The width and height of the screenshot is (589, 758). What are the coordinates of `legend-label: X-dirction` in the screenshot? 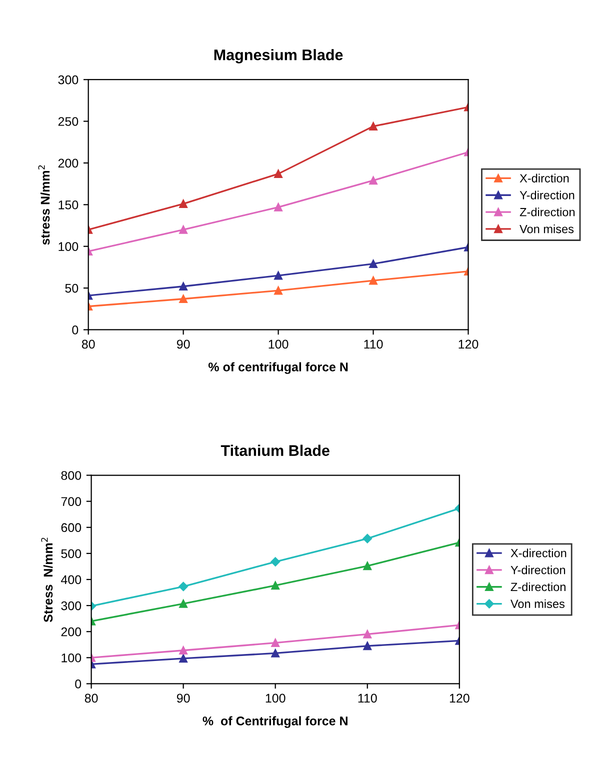 It's located at (544, 178).